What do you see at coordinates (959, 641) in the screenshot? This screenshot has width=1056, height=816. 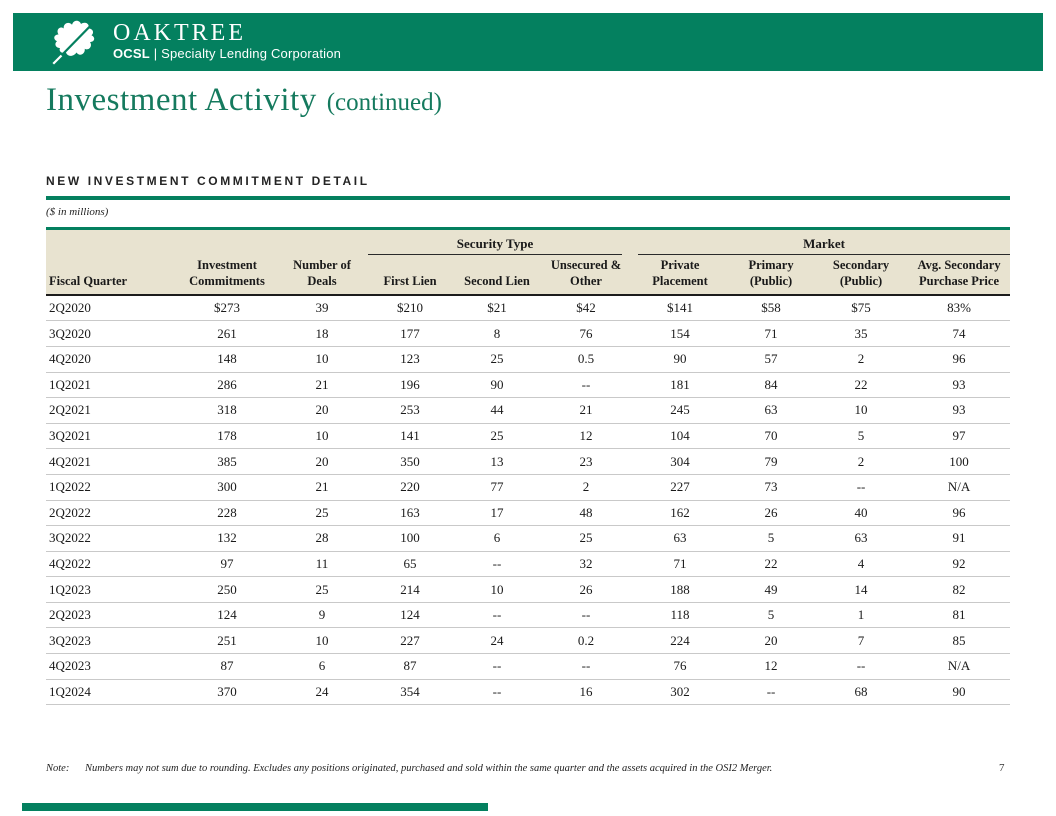 I see `value-cell: 85` at bounding box center [959, 641].